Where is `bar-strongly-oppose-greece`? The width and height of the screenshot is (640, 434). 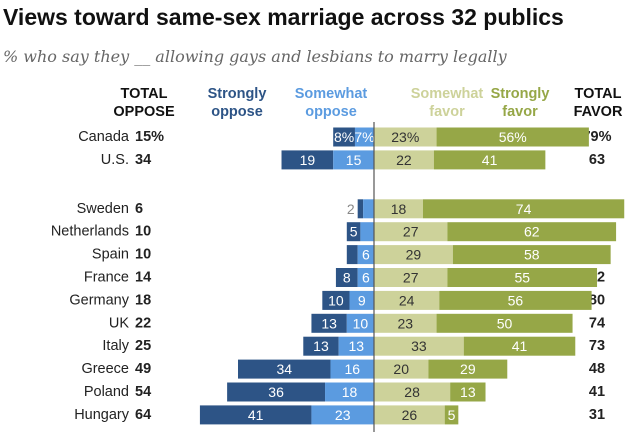 bar-strongly-oppose-greece is located at coordinates (284, 369).